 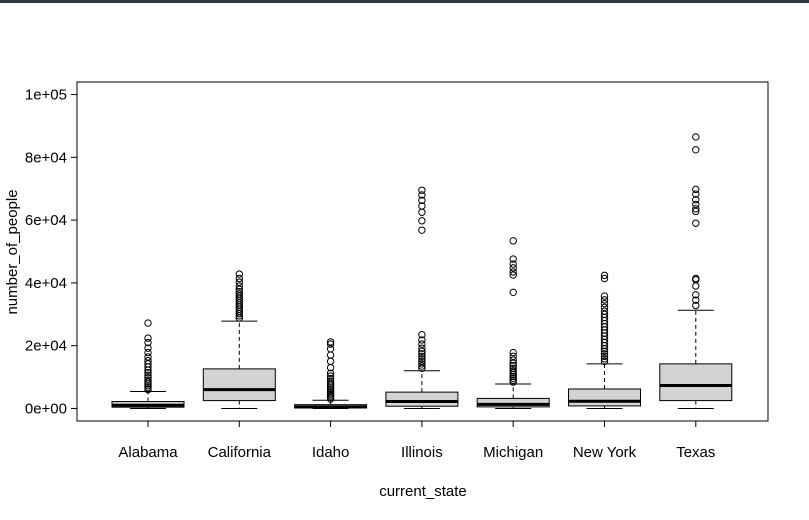 What do you see at coordinates (51, 252) in the screenshot?
I see `y-axis: 0e+00 2e+04 4e+04 6e+04 8e+04 1e+05` at bounding box center [51, 252].